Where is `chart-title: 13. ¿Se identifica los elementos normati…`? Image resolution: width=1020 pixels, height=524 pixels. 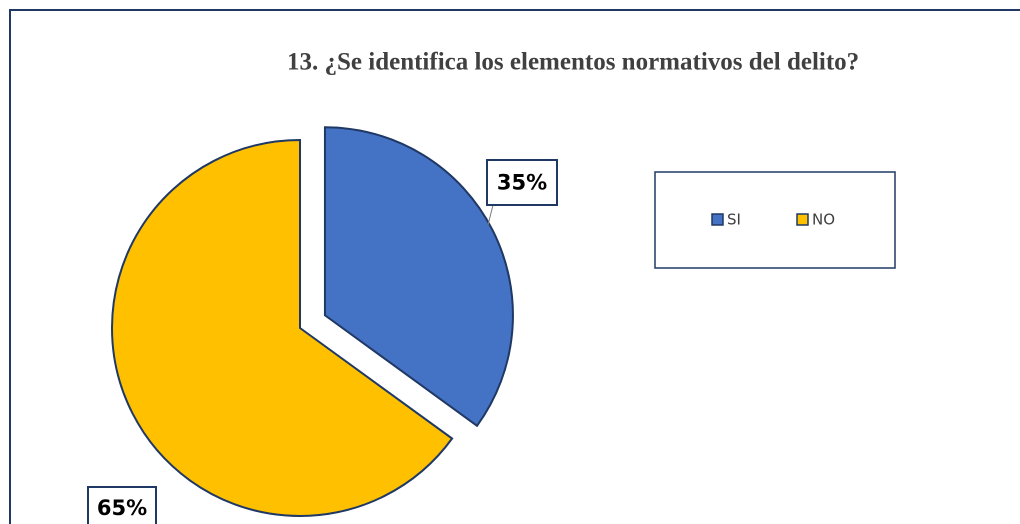
chart-title: 13. ¿Se identifica los elementos normati… is located at coordinates (573, 62).